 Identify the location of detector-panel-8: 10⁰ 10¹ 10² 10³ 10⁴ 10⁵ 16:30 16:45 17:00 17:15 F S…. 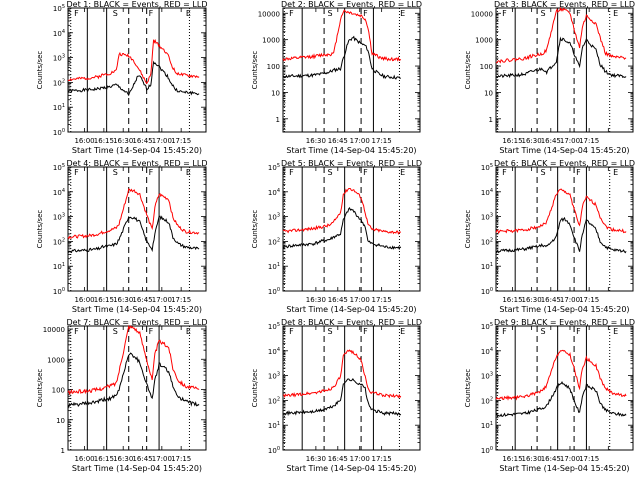
(336, 395).